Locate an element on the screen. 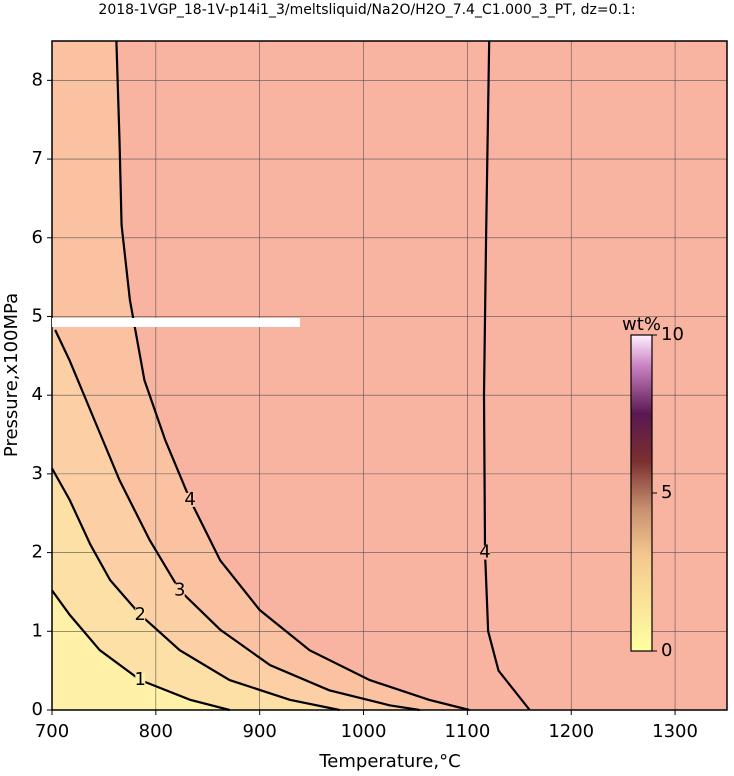  y-tick-label: 6 is located at coordinates (37, 237).